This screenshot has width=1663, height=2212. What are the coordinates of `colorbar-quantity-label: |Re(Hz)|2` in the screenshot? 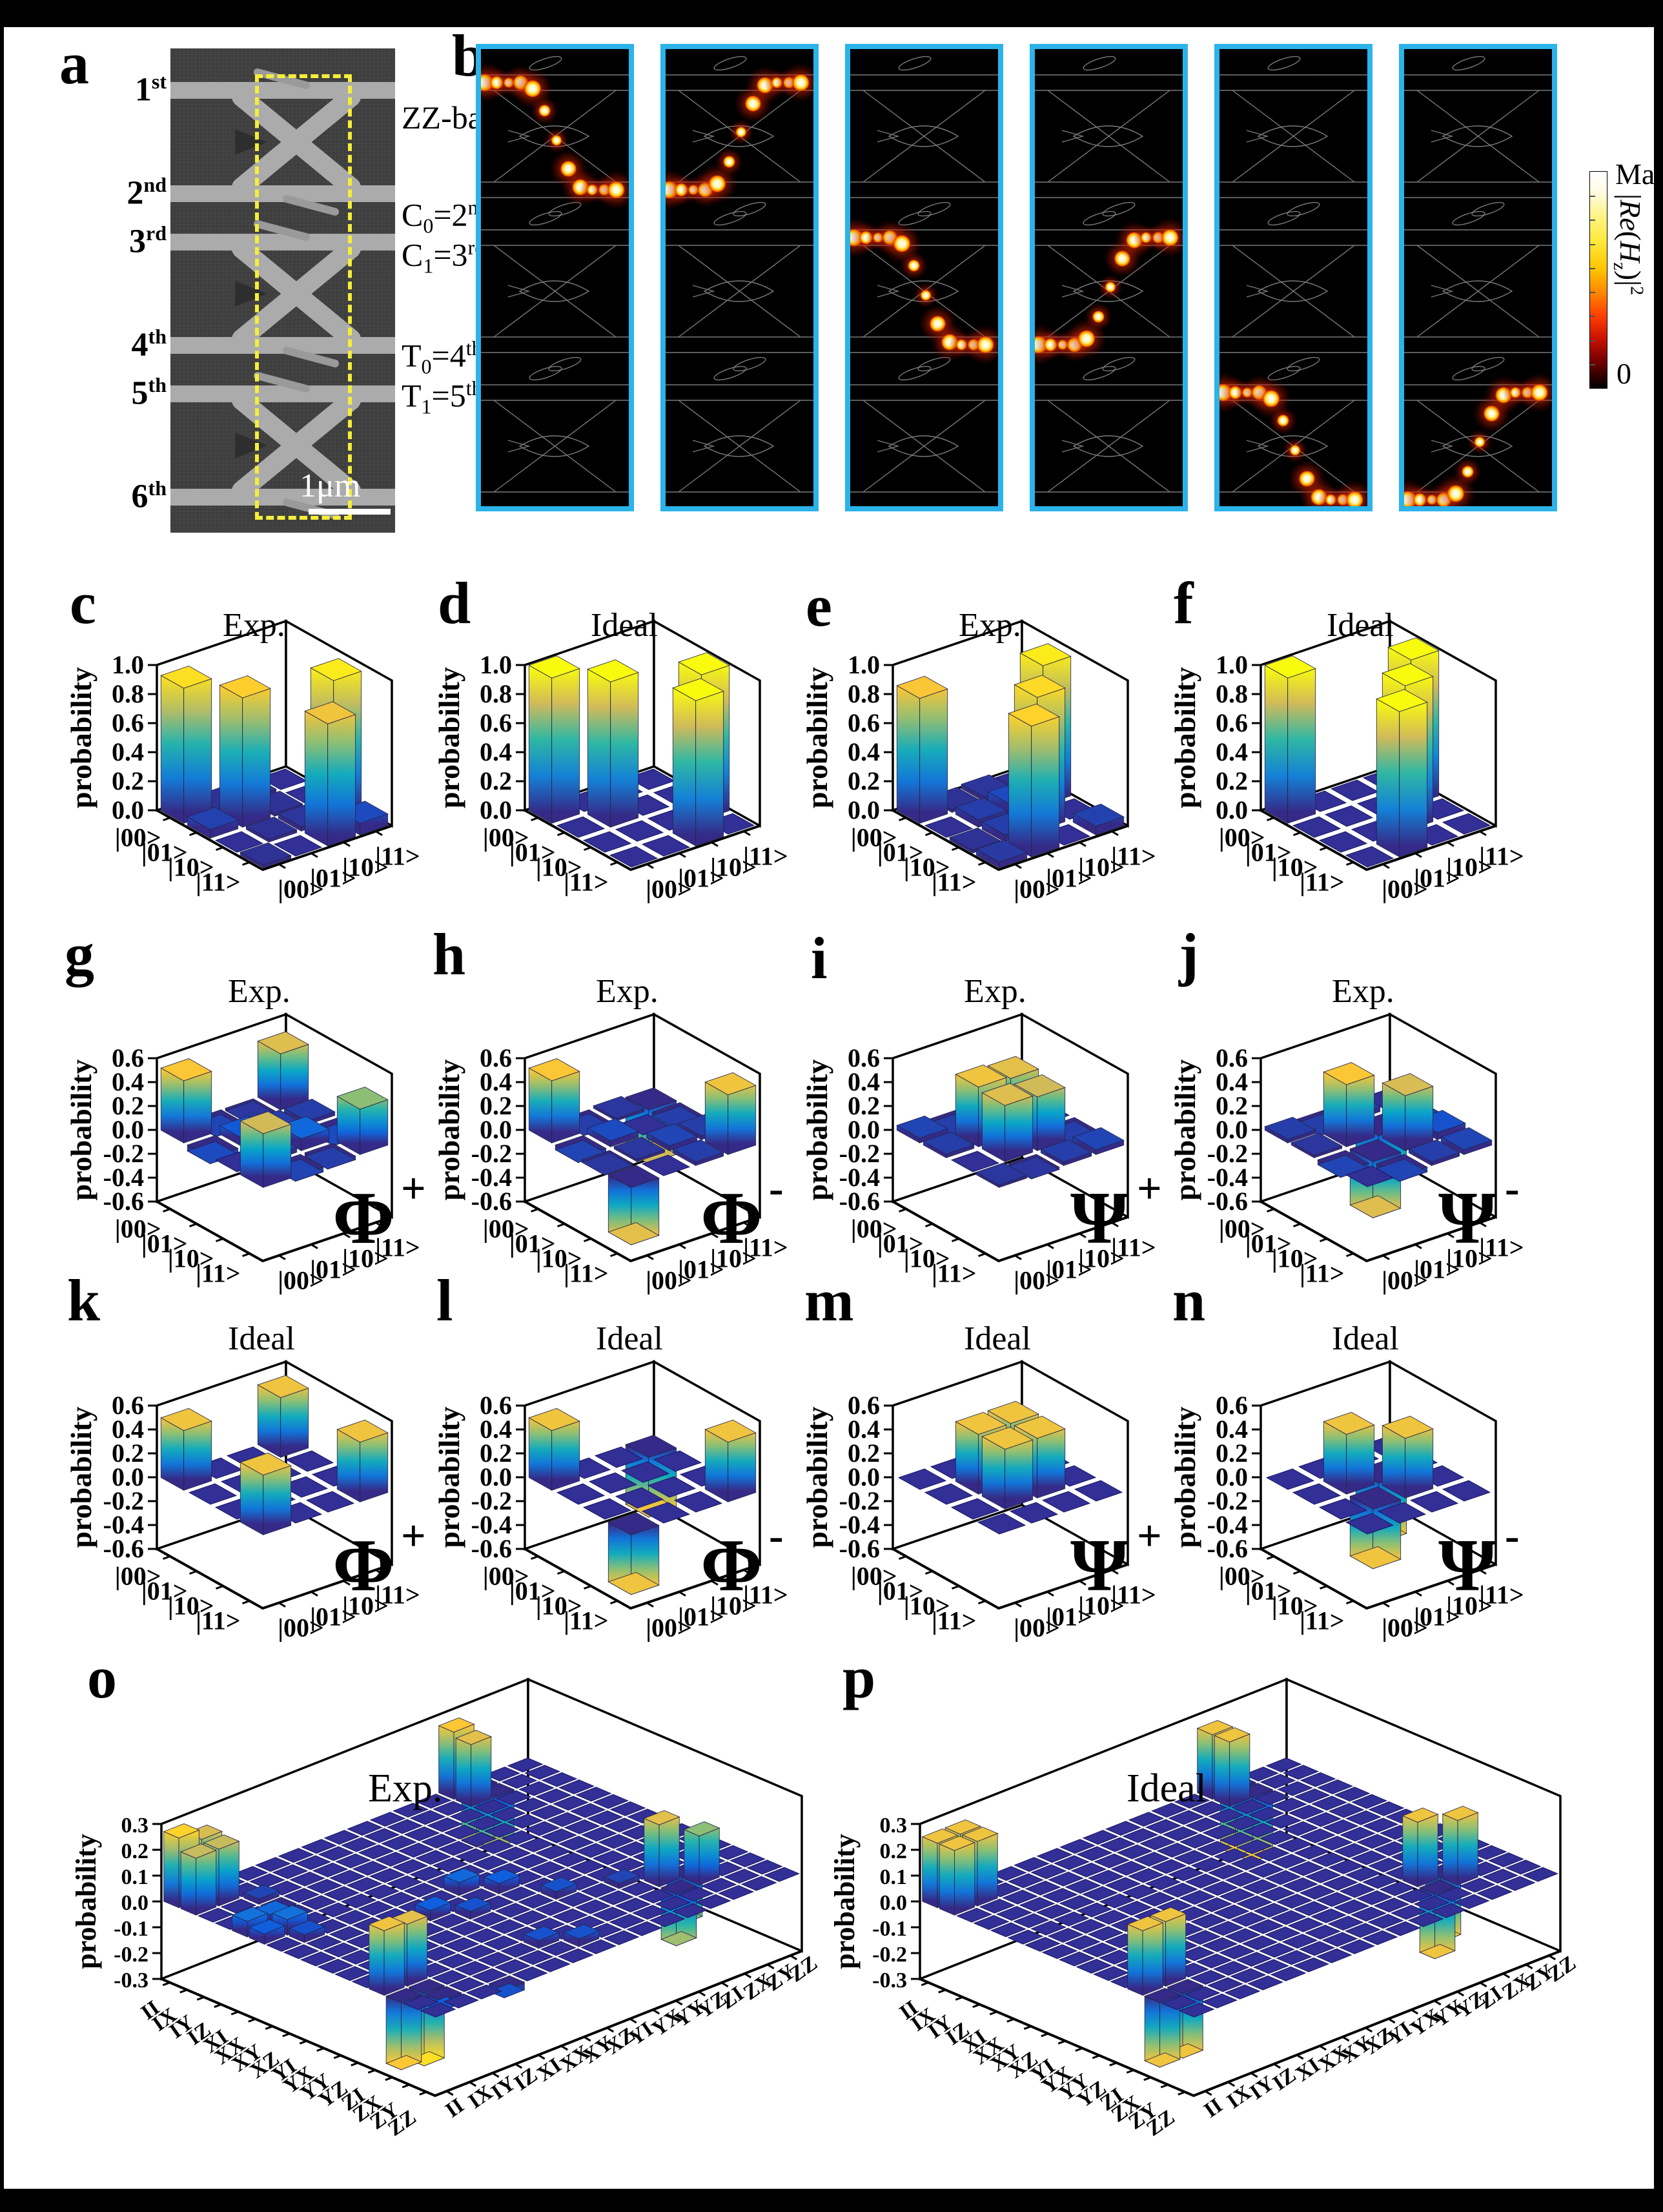 It's located at (1628, 245).